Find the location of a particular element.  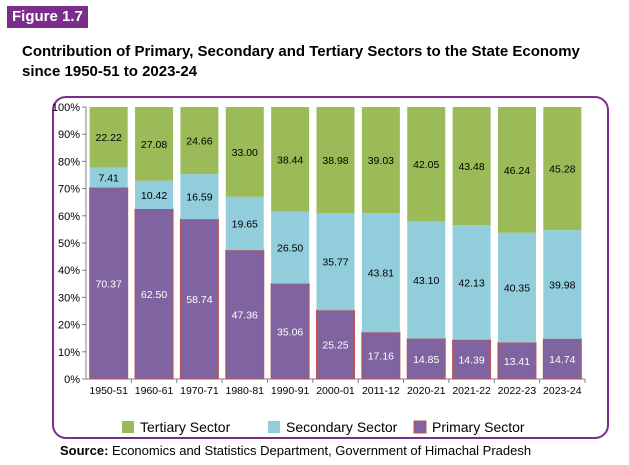

secondary-sector-value-label: 43.10 is located at coordinates (426, 281).